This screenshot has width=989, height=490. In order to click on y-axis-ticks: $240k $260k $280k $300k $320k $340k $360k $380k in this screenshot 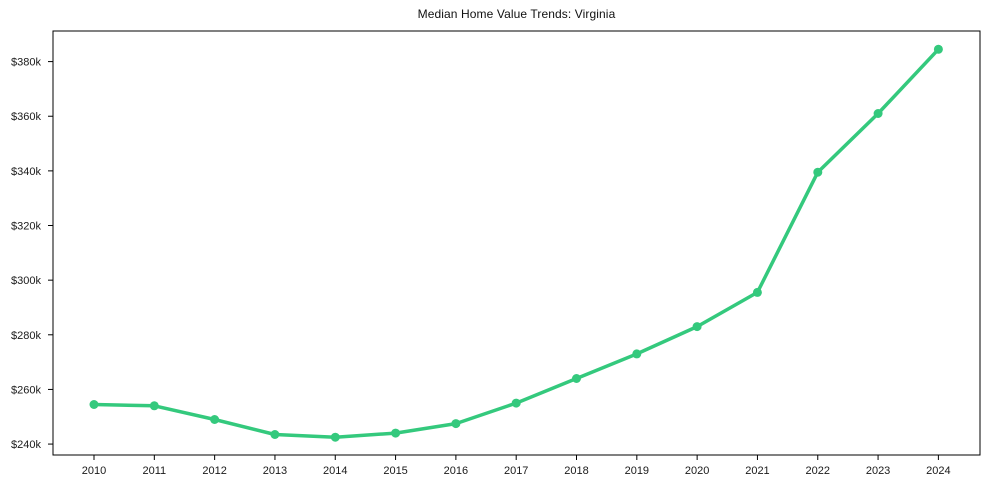, I will do `click(32, 254)`.